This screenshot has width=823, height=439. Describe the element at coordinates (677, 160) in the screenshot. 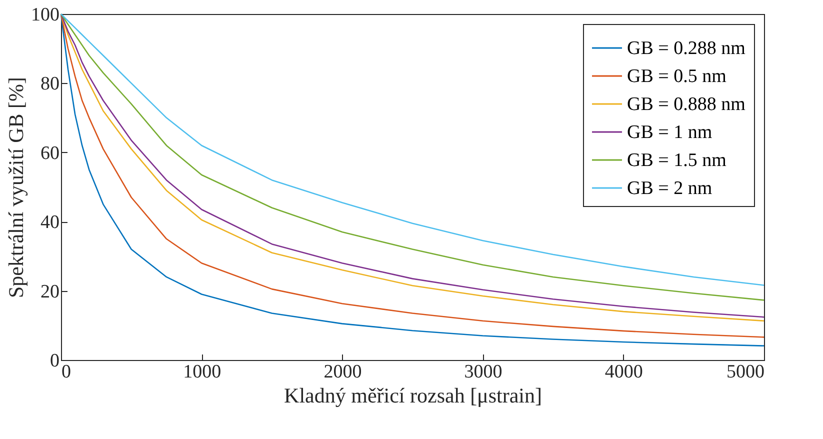

I see `legend-label: GB = 1.5 nm` at that location.